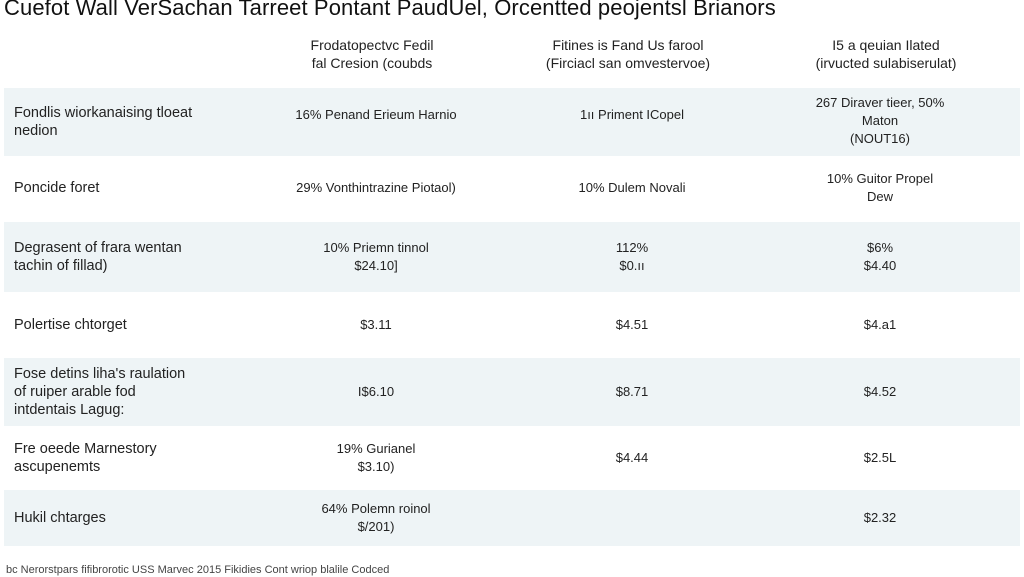  What do you see at coordinates (98, 248) in the screenshot?
I see `row-label-line: Degrasent of frara wentan` at bounding box center [98, 248].